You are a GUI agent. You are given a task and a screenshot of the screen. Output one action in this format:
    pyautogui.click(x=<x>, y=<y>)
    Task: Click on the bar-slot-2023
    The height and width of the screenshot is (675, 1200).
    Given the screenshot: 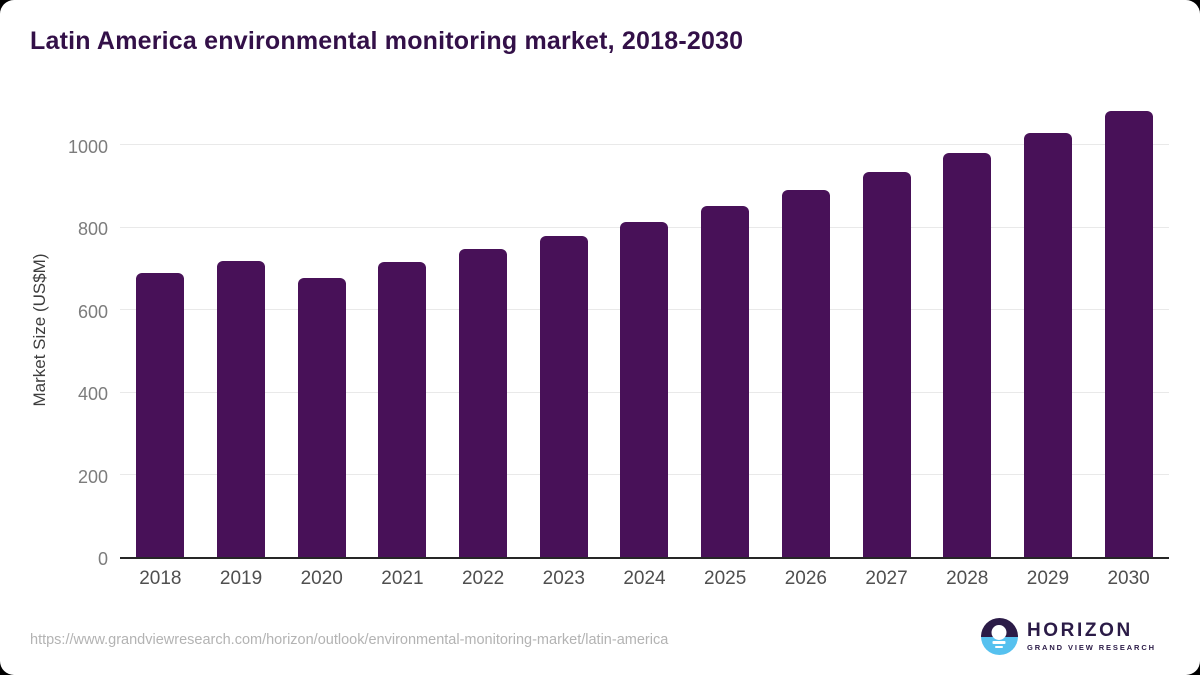 What is the action you would take?
    pyautogui.click(x=563, y=328)
    